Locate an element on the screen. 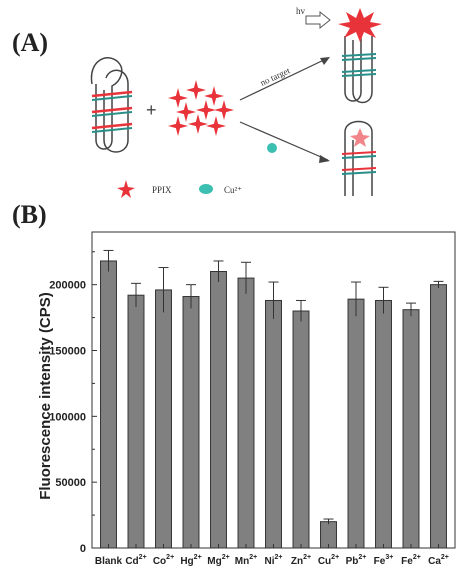 This screenshot has height=575, width=465. x-tick-label: Mg2+ is located at coordinates (218, 560).